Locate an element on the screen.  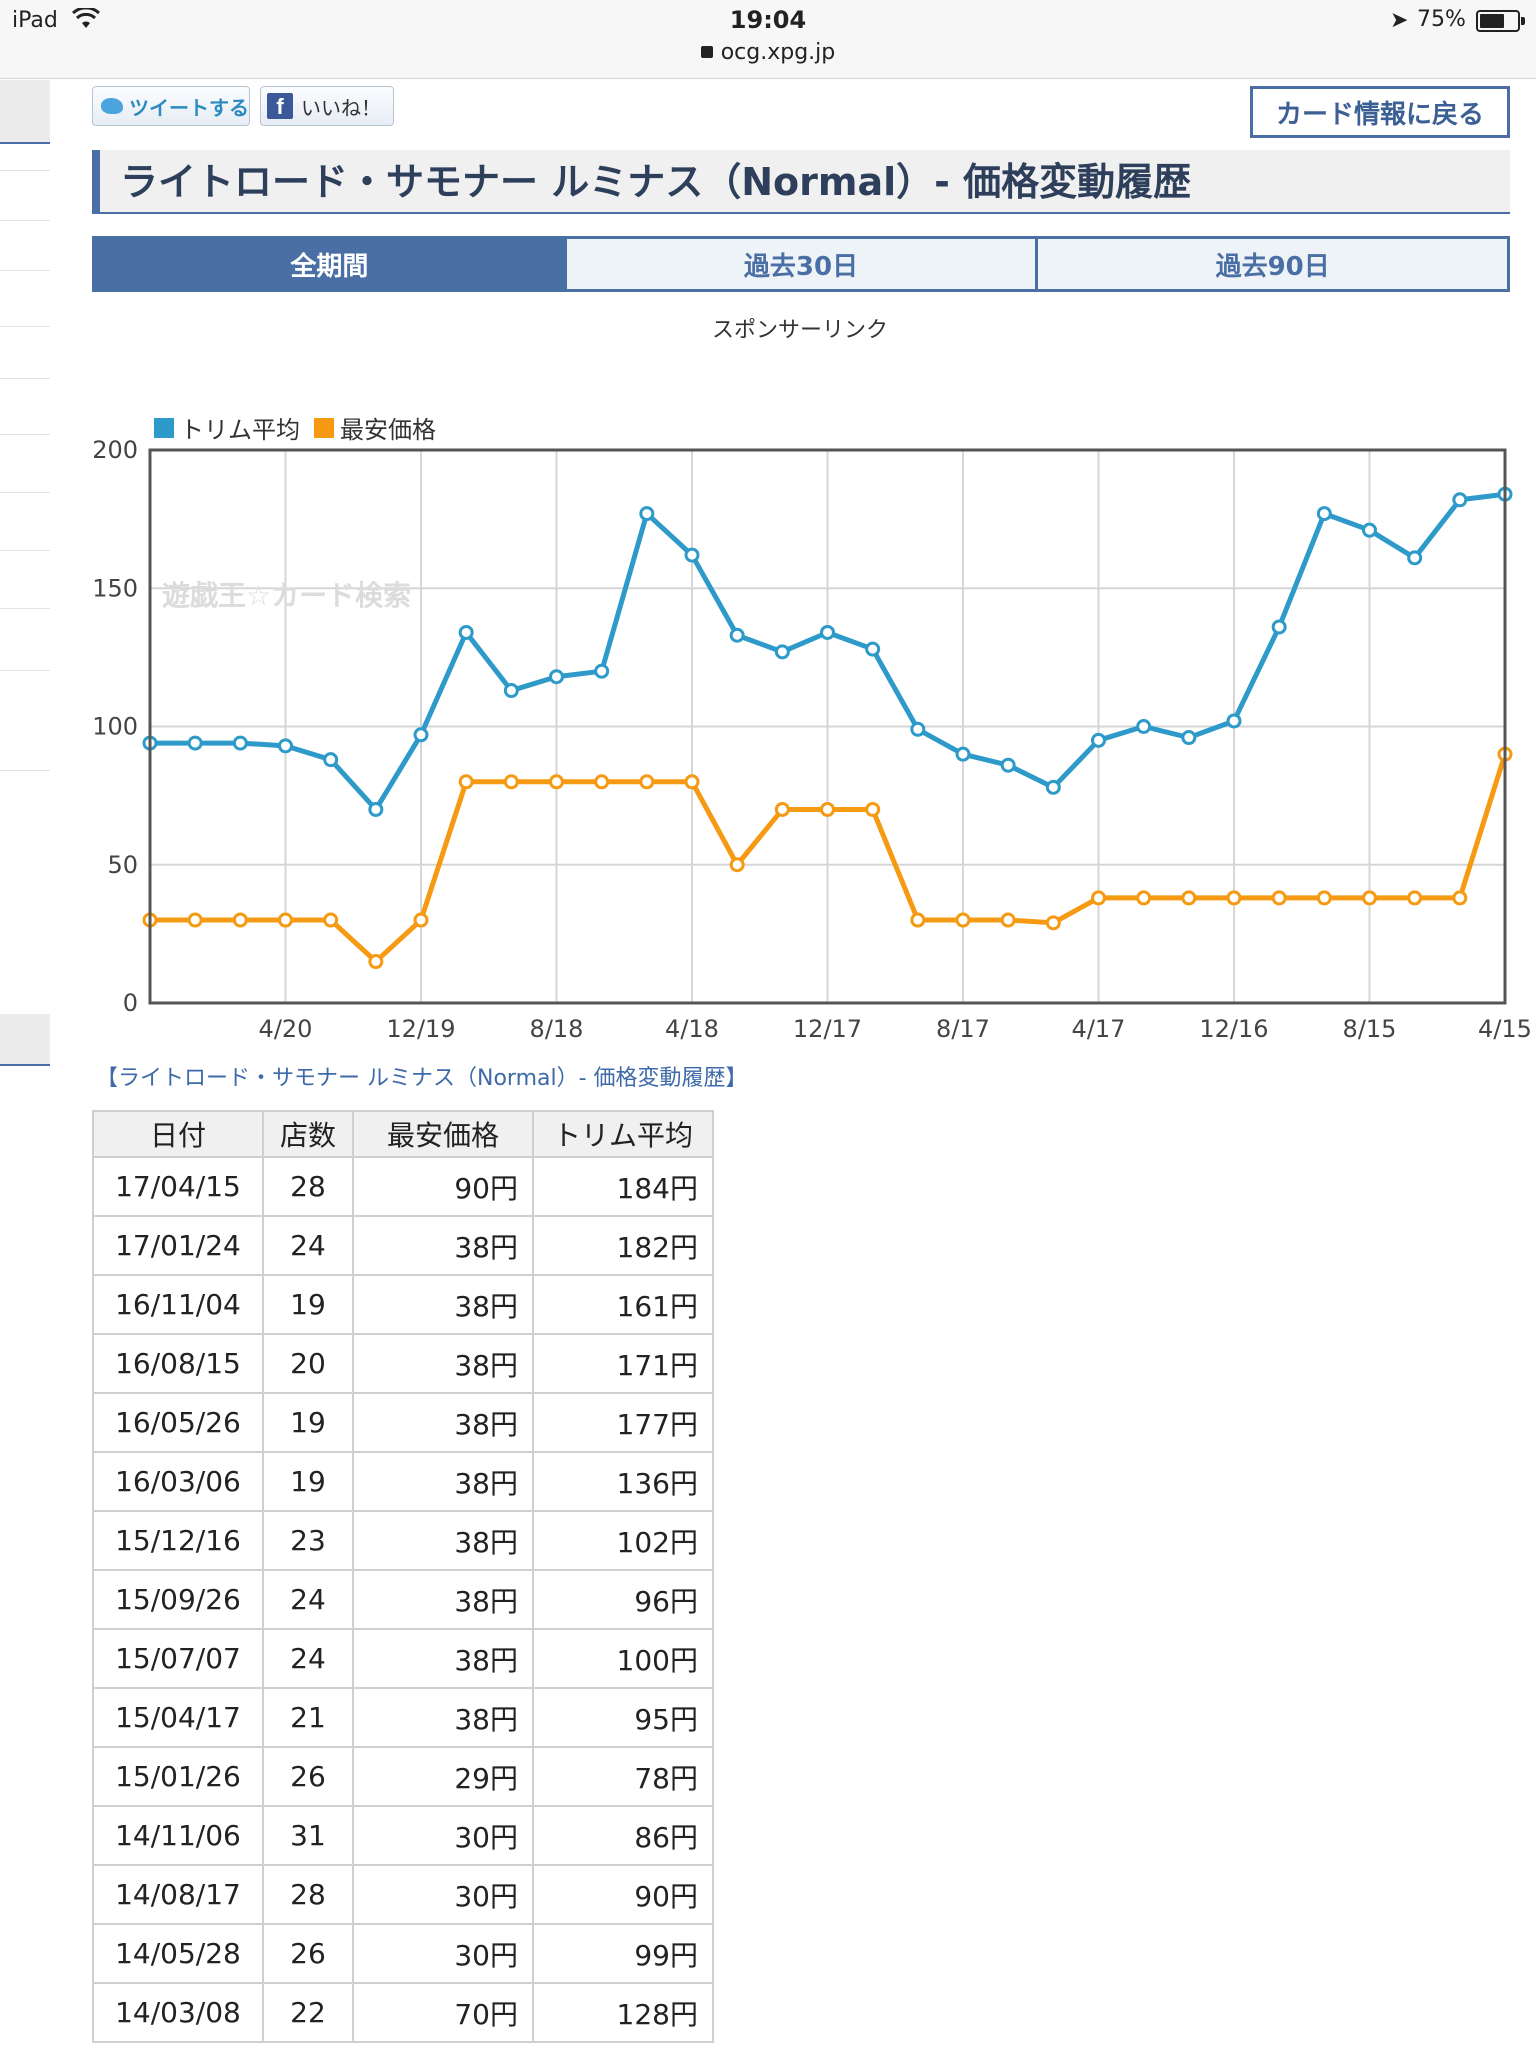
cell-date: 16/08/15 is located at coordinates (178, 1363).